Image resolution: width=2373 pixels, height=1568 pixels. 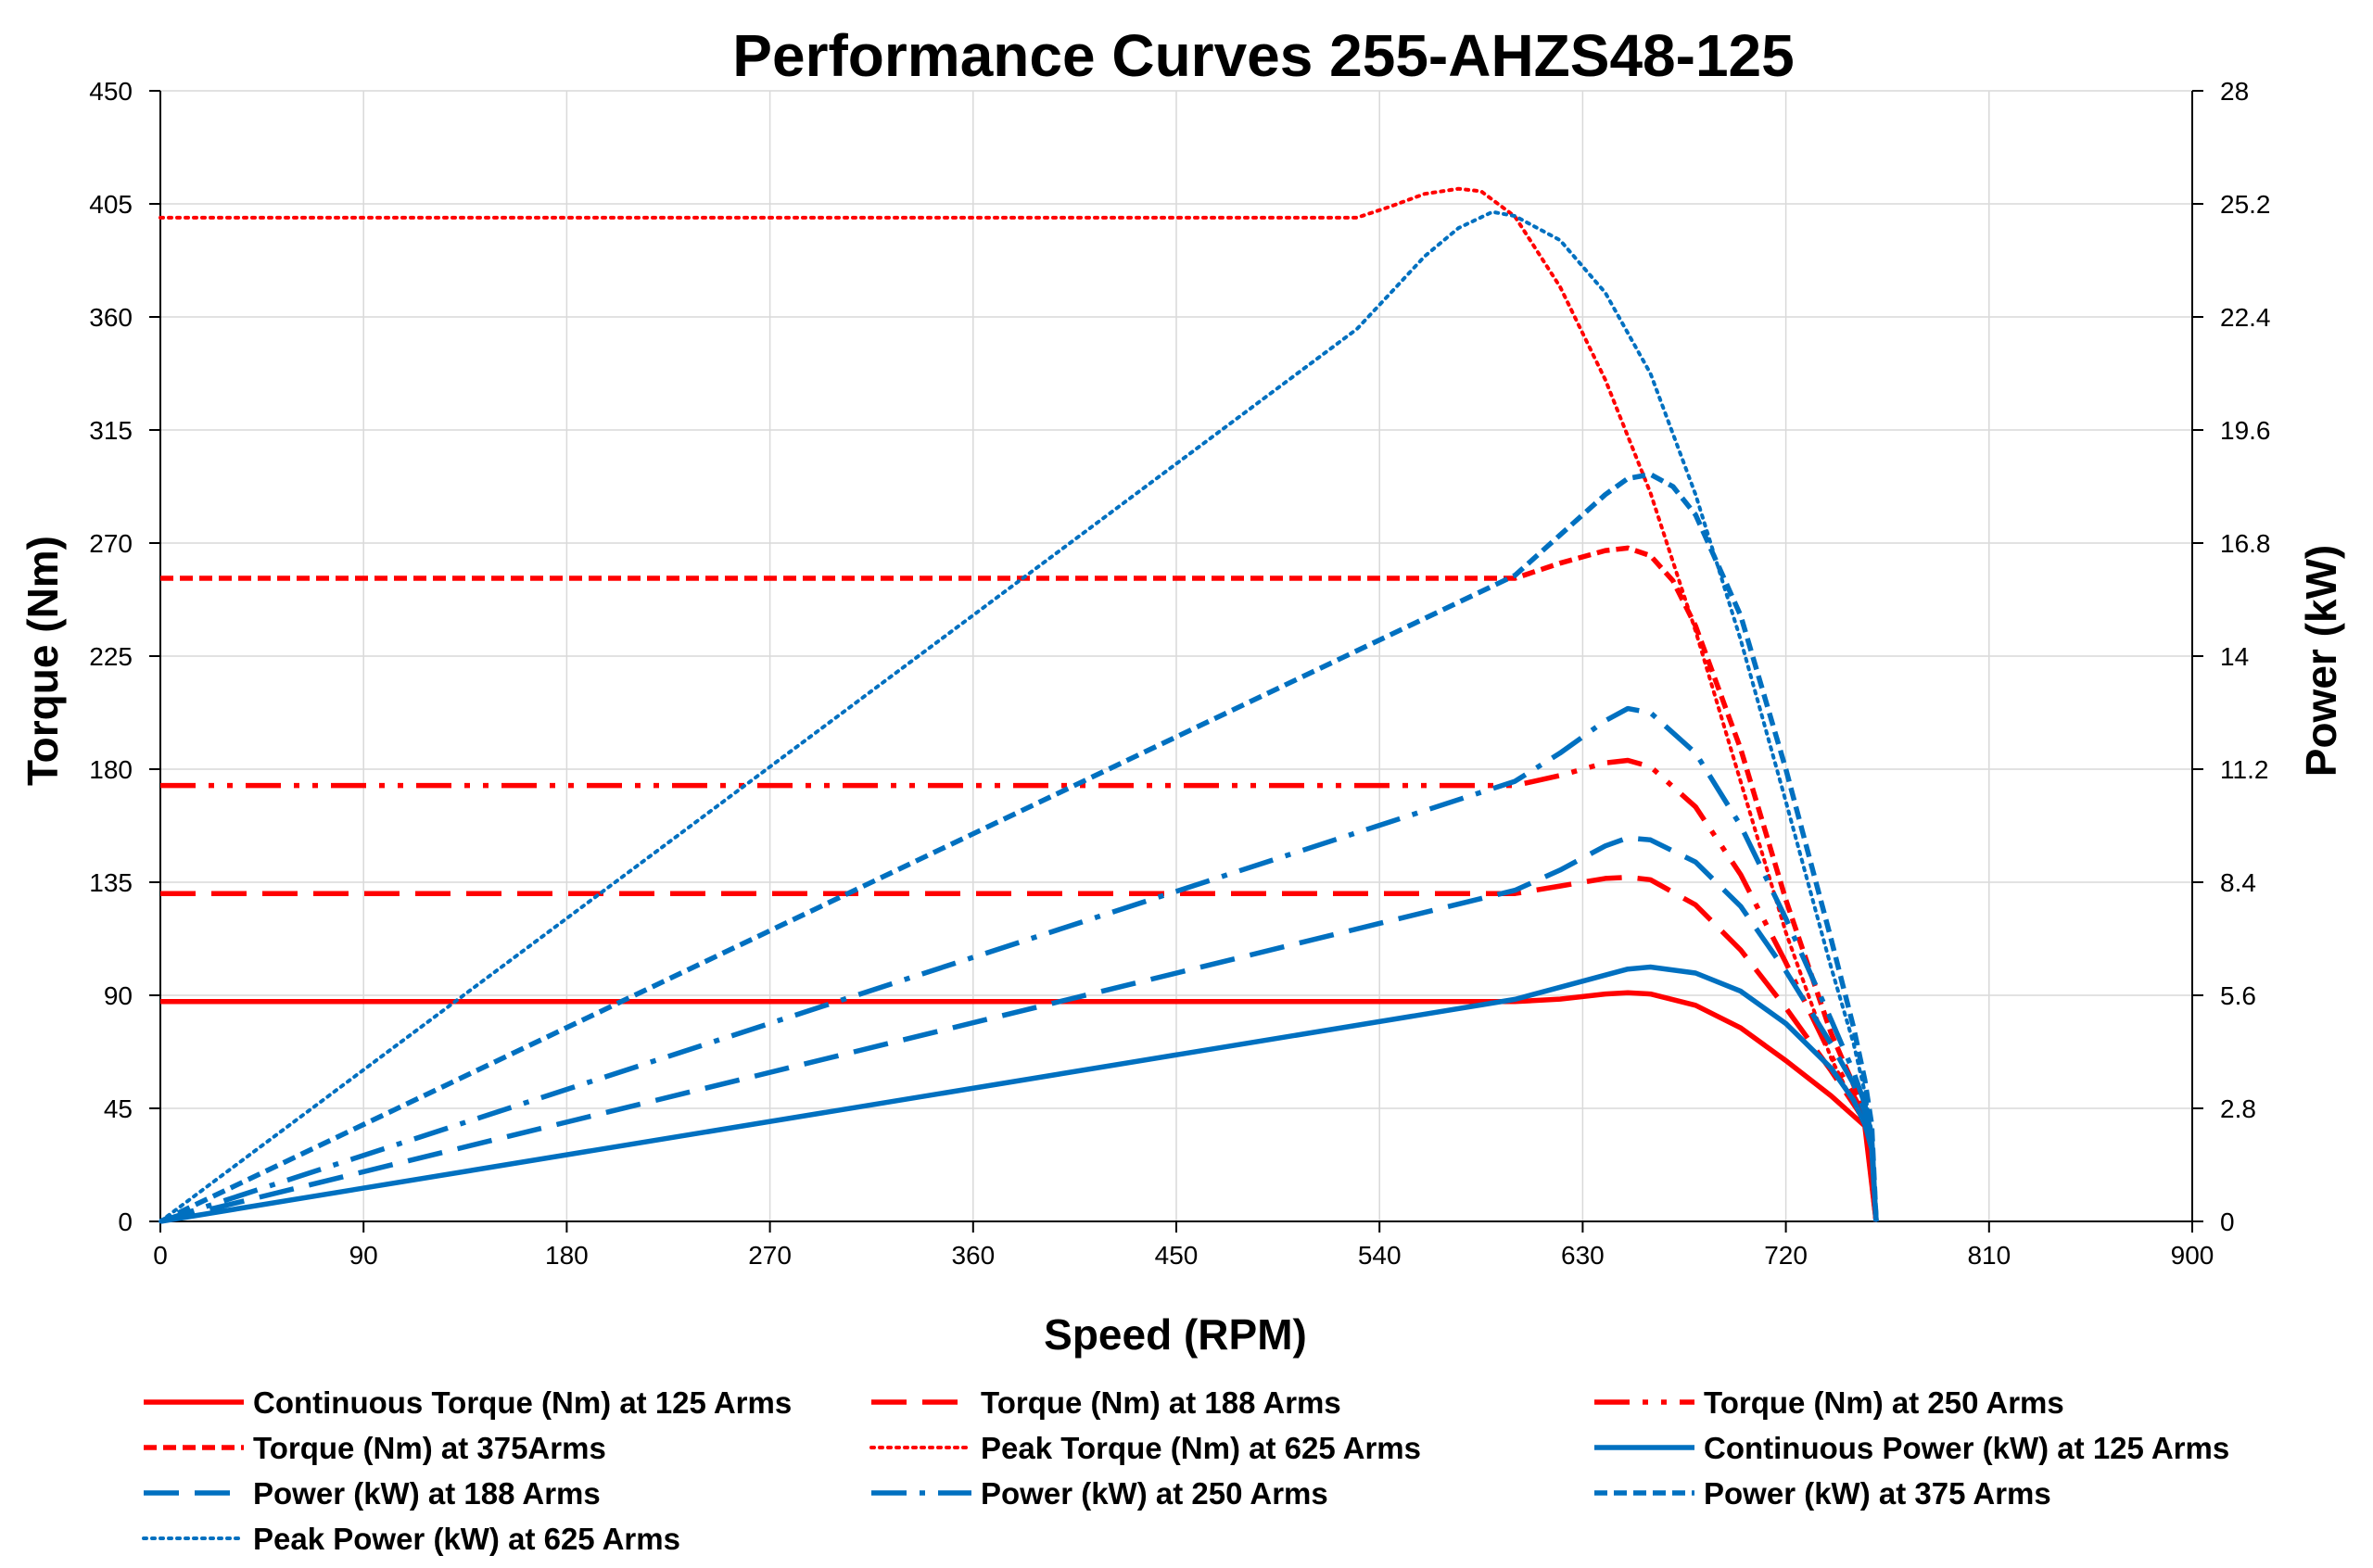 I want to click on x-tick-label: 180, so click(x=567, y=1255).